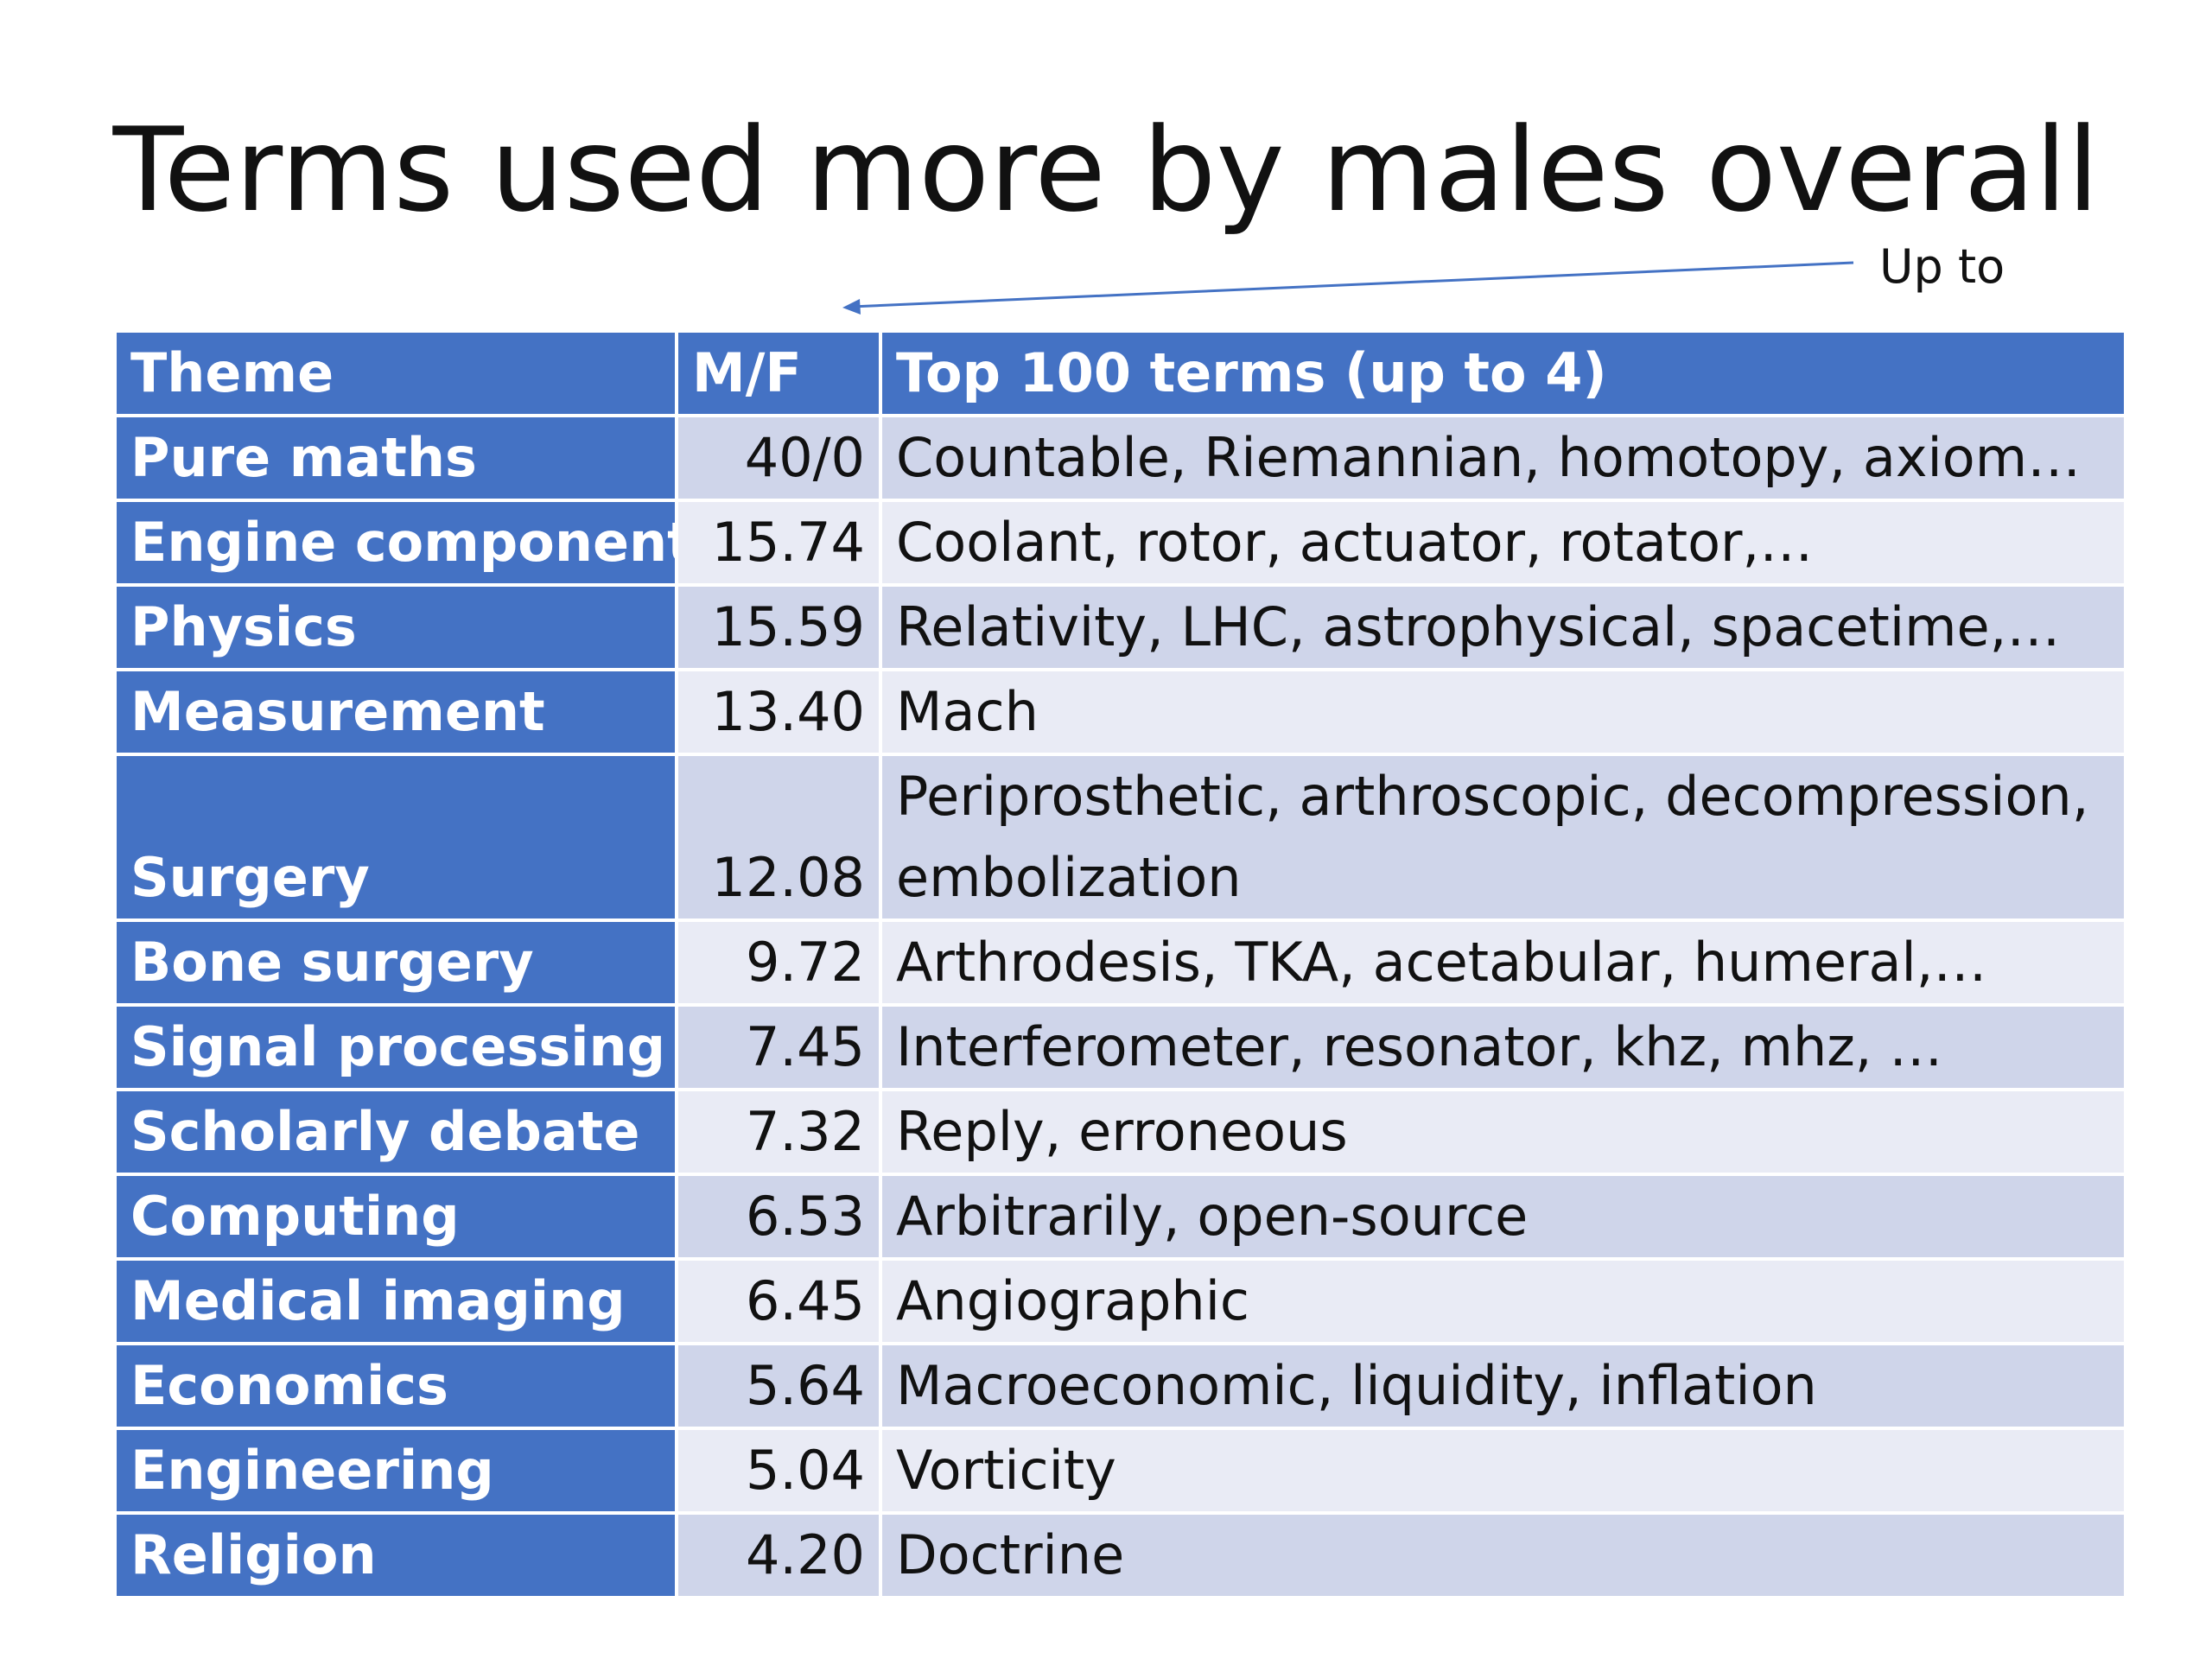 The width and height of the screenshot is (2212, 1659). What do you see at coordinates (395, 1386) in the screenshot?
I see `theme-cell: Economics` at bounding box center [395, 1386].